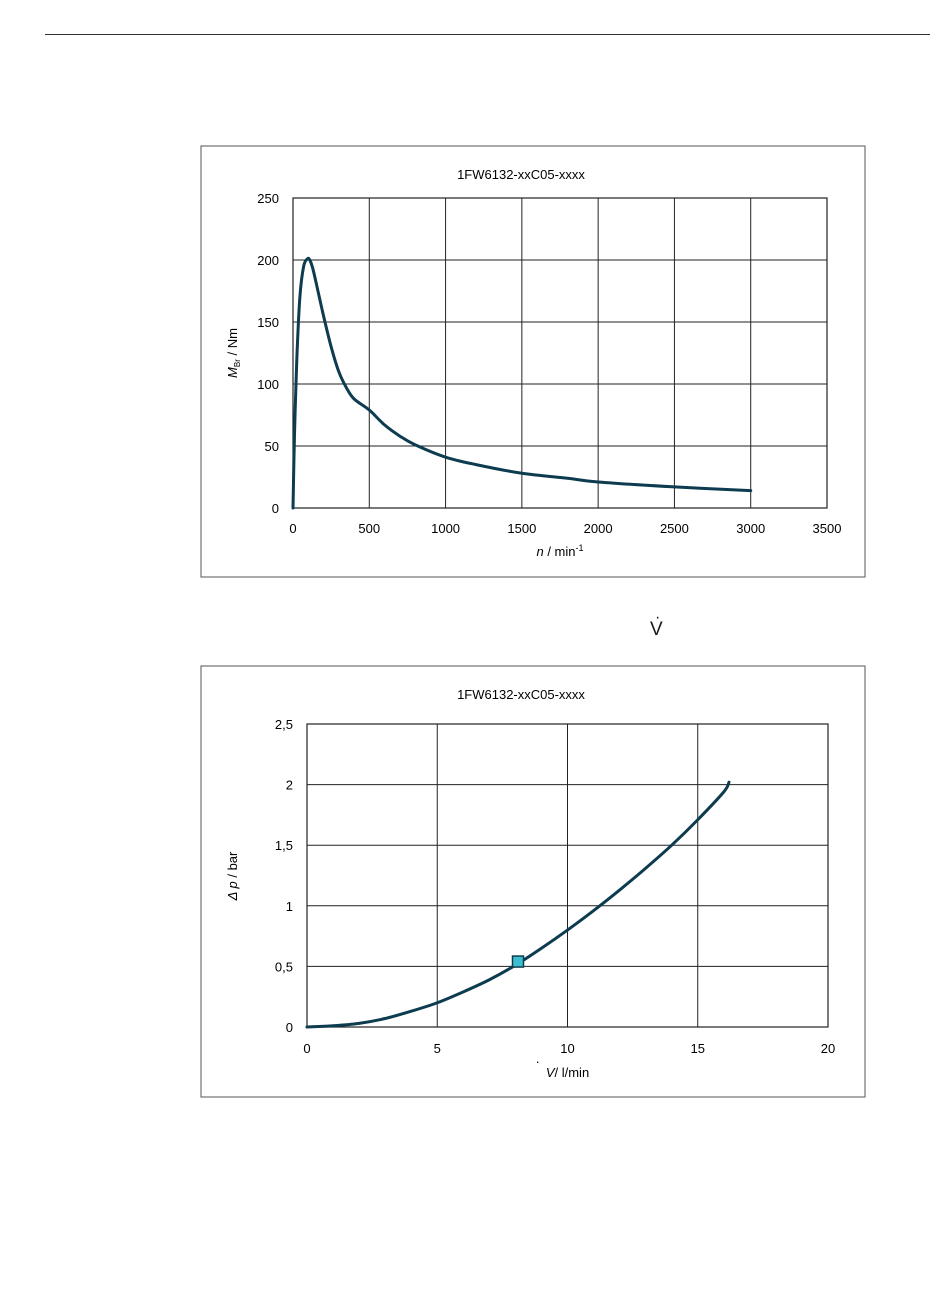  I want to click on y-tick-label: 2,5, so click(284, 724).